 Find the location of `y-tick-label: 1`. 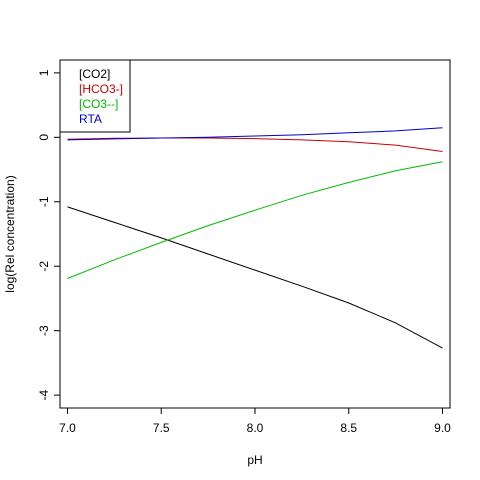

y-tick-label: 1 is located at coordinates (44, 72).